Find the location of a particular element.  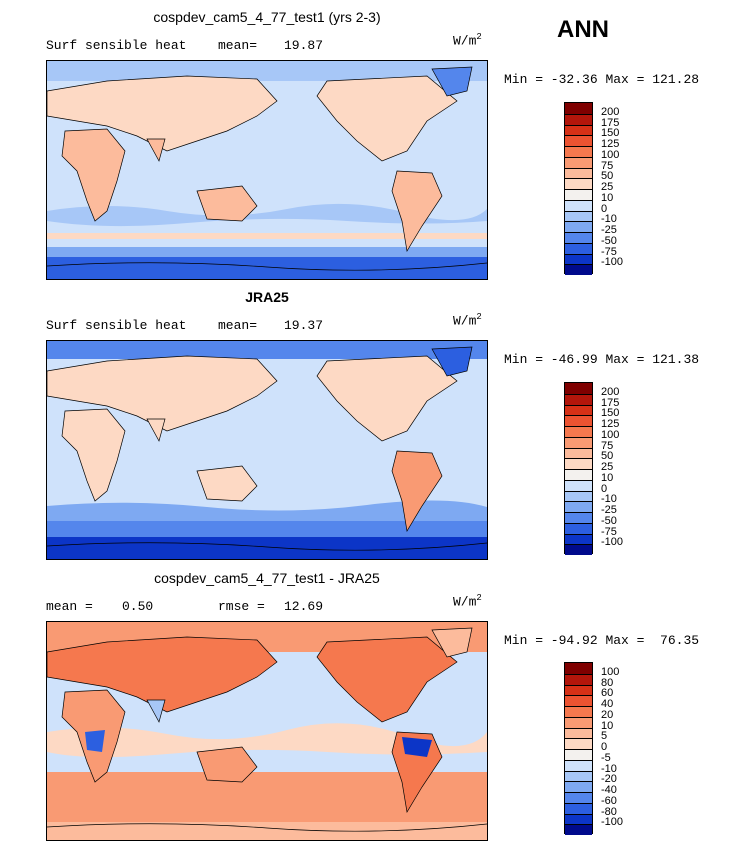

colorbar-label: 60 is located at coordinates (607, 693).